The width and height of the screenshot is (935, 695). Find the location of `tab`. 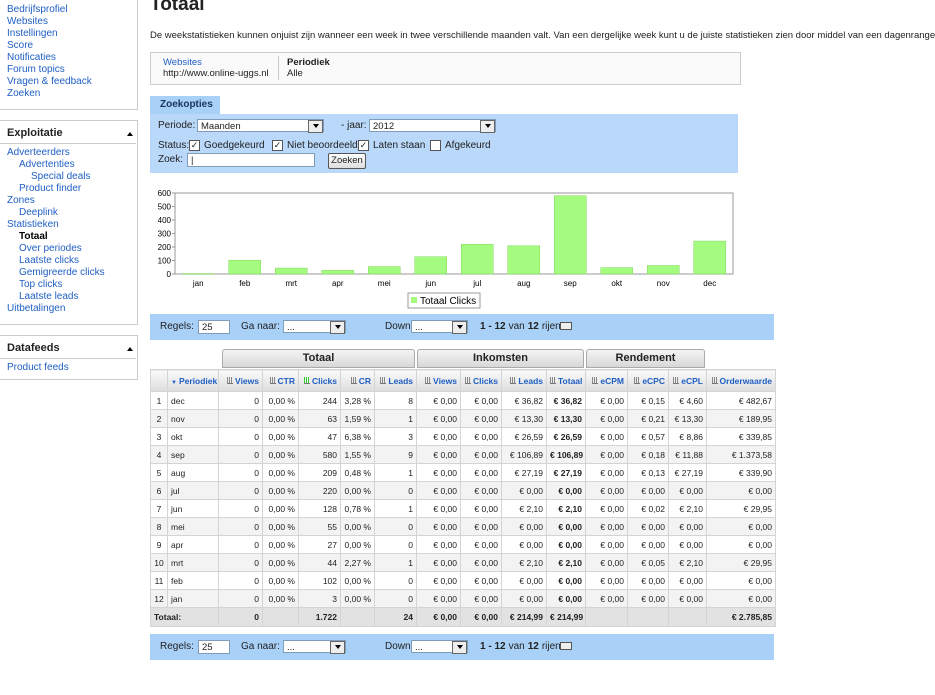

tab is located at coordinates (185, 105).